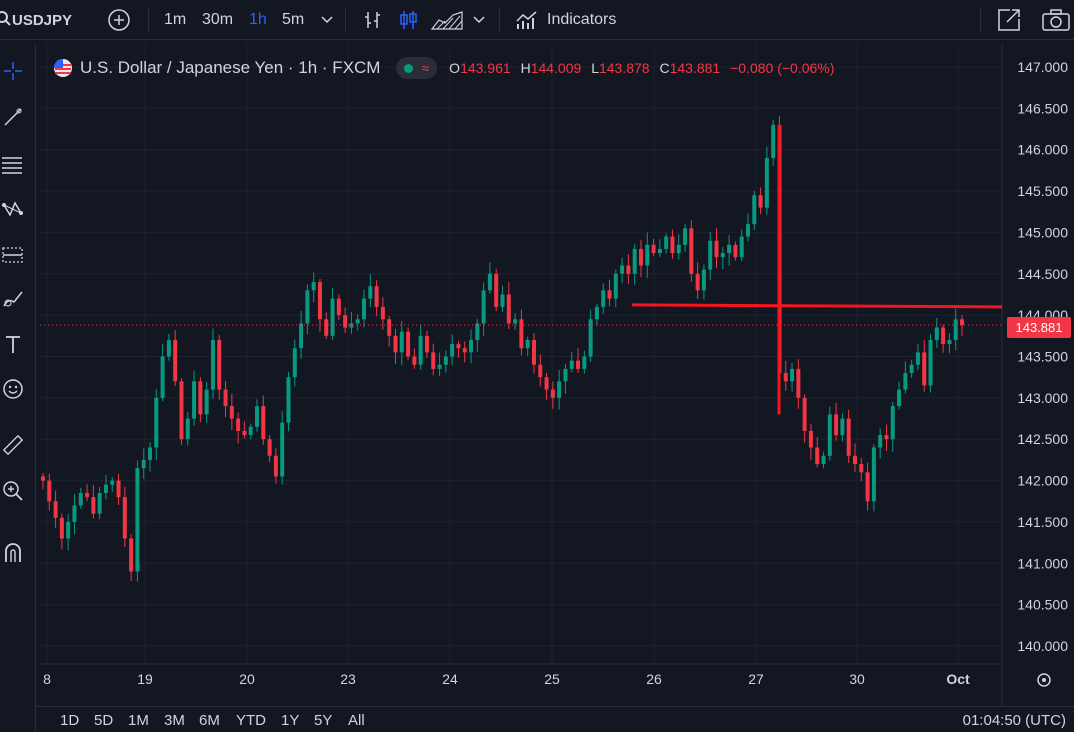 The image size is (1074, 732). What do you see at coordinates (209, 720) in the screenshot?
I see `range-6m: 6M` at bounding box center [209, 720].